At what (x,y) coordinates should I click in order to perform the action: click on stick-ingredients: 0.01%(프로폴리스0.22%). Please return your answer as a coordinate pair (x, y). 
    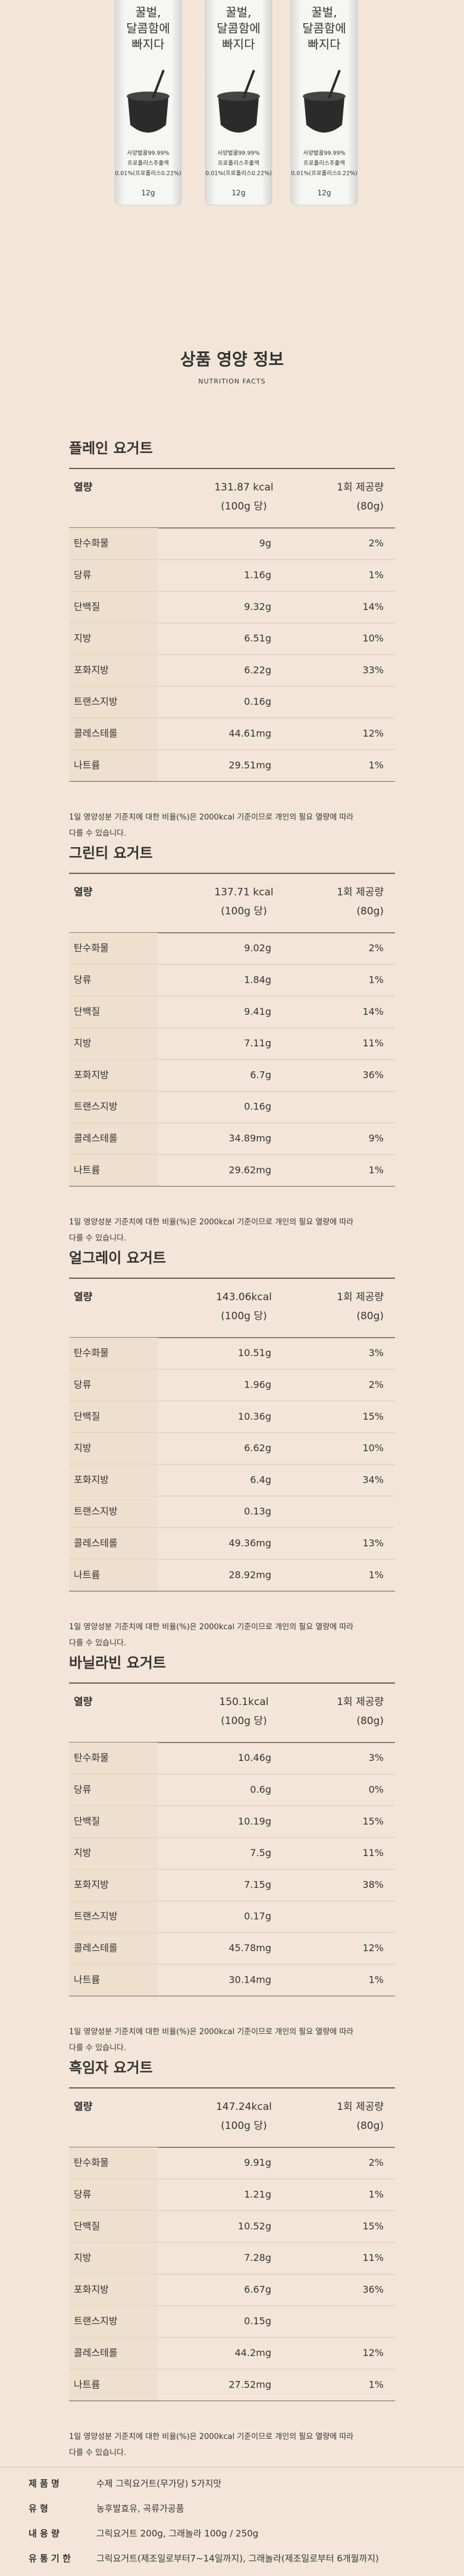
    Looking at the image, I should click on (324, 174).